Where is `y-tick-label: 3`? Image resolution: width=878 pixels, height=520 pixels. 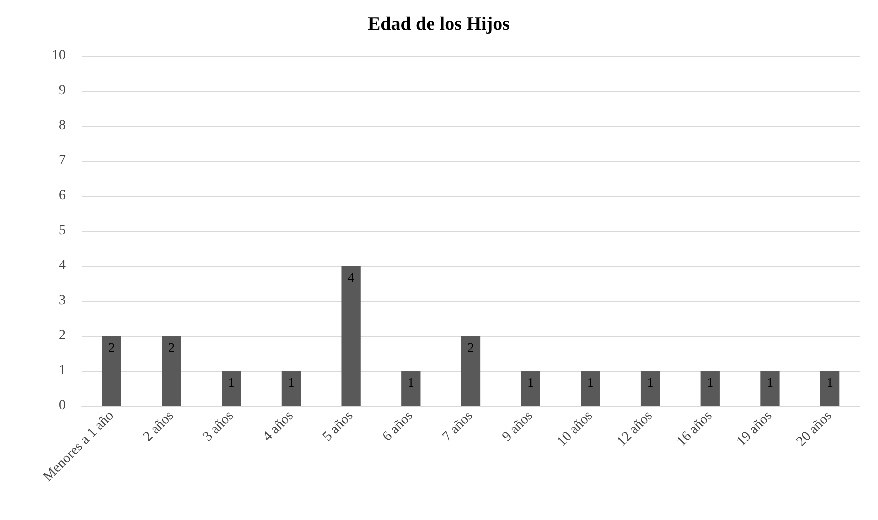
y-tick-label: 3 is located at coordinates (62, 301).